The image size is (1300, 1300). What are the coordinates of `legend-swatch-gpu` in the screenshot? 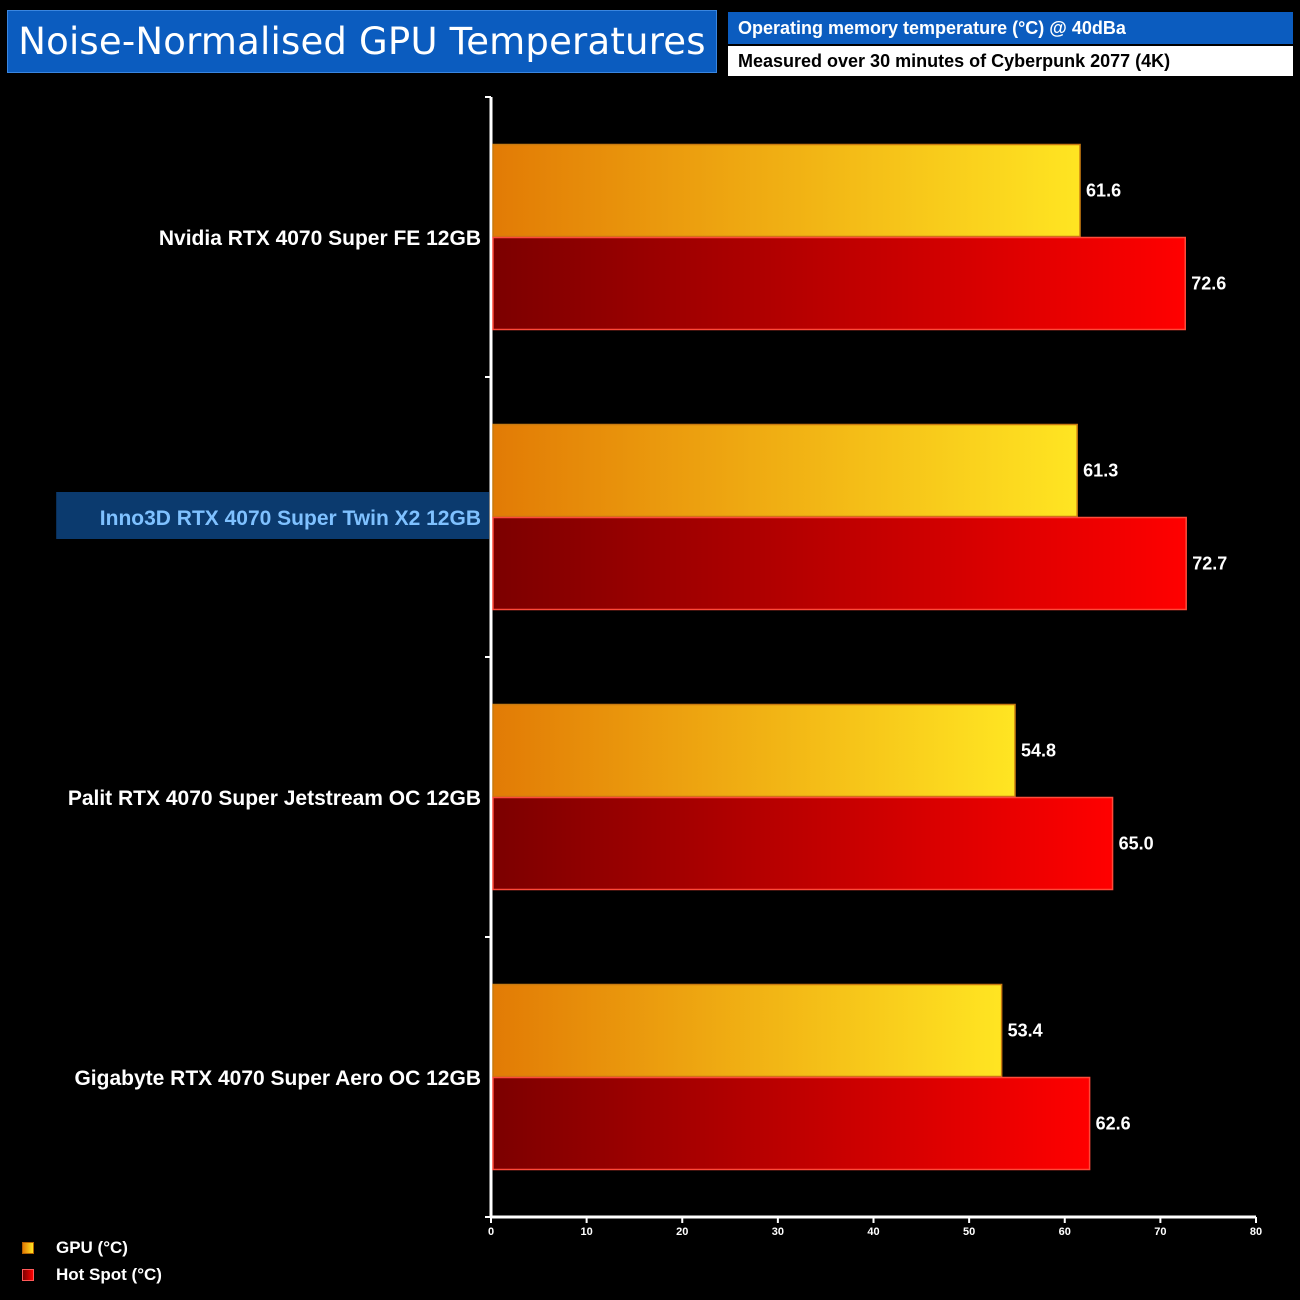 It's located at (28, 1248).